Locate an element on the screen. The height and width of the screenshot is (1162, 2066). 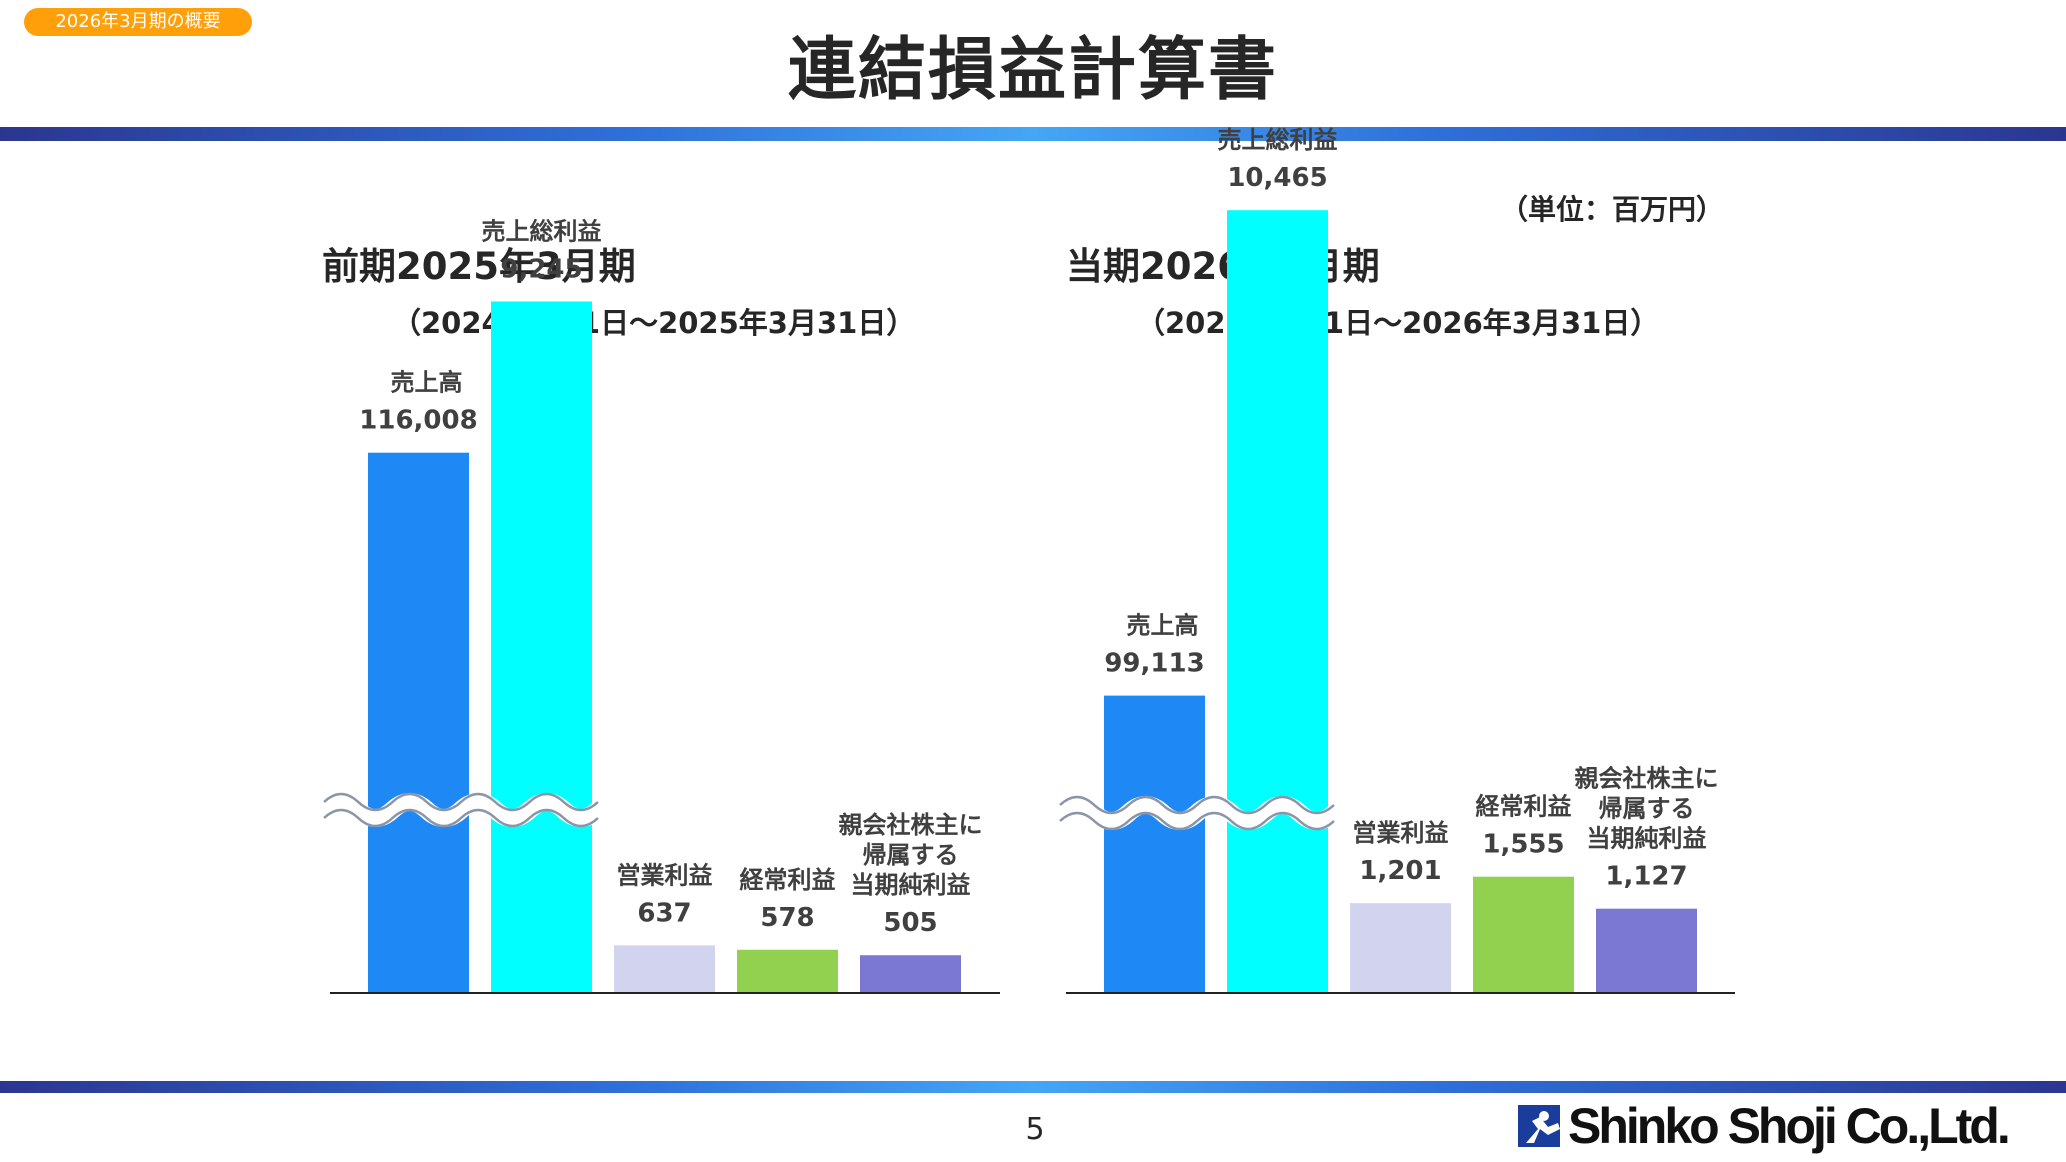
bar-value-label: 1,127 is located at coordinates (1646, 877).